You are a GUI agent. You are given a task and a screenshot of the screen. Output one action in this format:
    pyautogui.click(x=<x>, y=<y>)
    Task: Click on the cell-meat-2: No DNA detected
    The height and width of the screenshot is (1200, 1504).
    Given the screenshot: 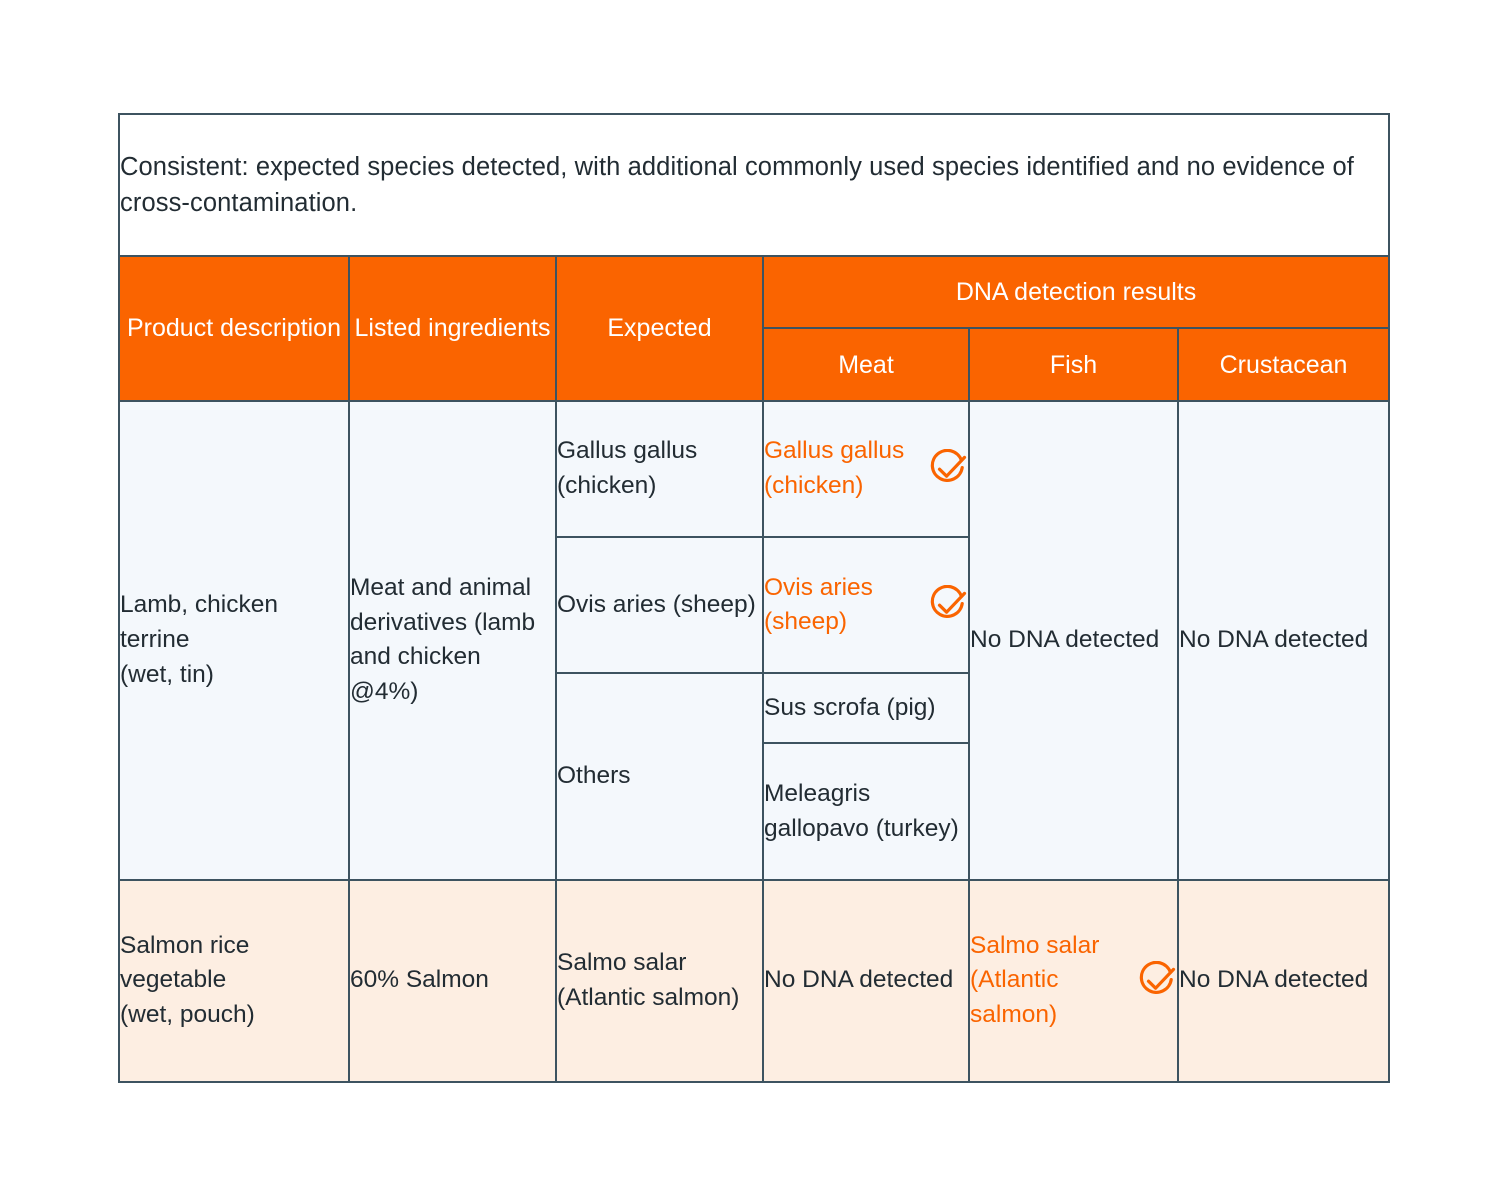 What is the action you would take?
    pyautogui.click(x=866, y=981)
    